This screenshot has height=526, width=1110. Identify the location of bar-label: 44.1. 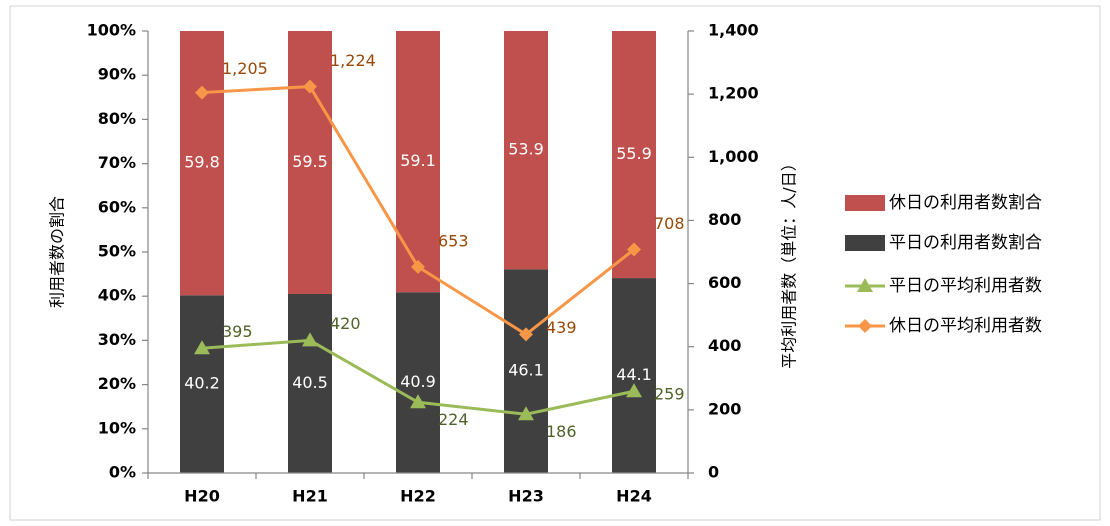
(634, 374).